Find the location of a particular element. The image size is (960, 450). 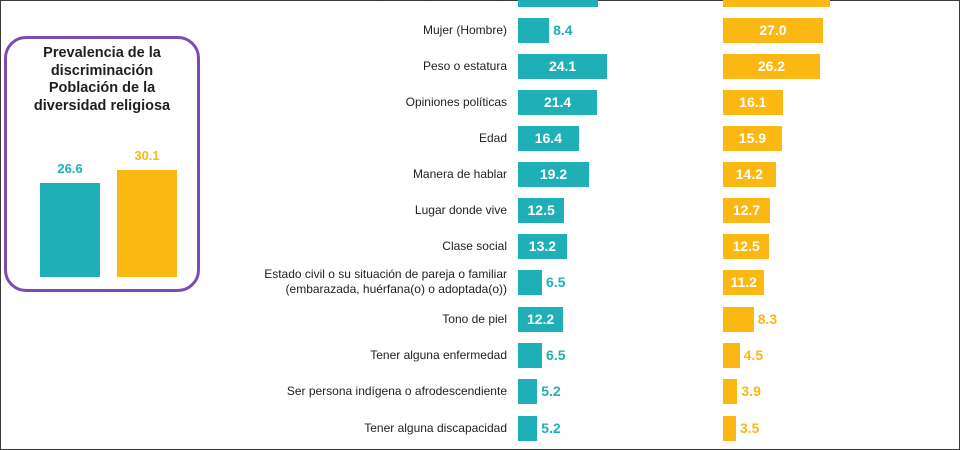

category-label: Ser persona indígena o afrodescendiente is located at coordinates (347, 391).